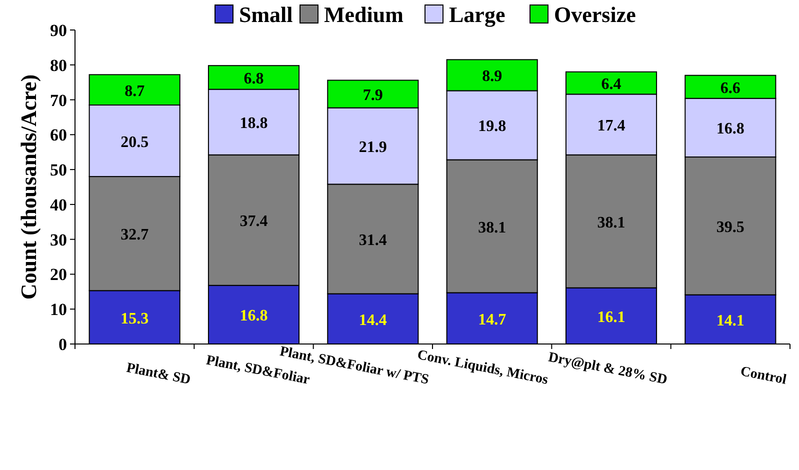  I want to click on x-tick-label: Control, so click(763, 376).